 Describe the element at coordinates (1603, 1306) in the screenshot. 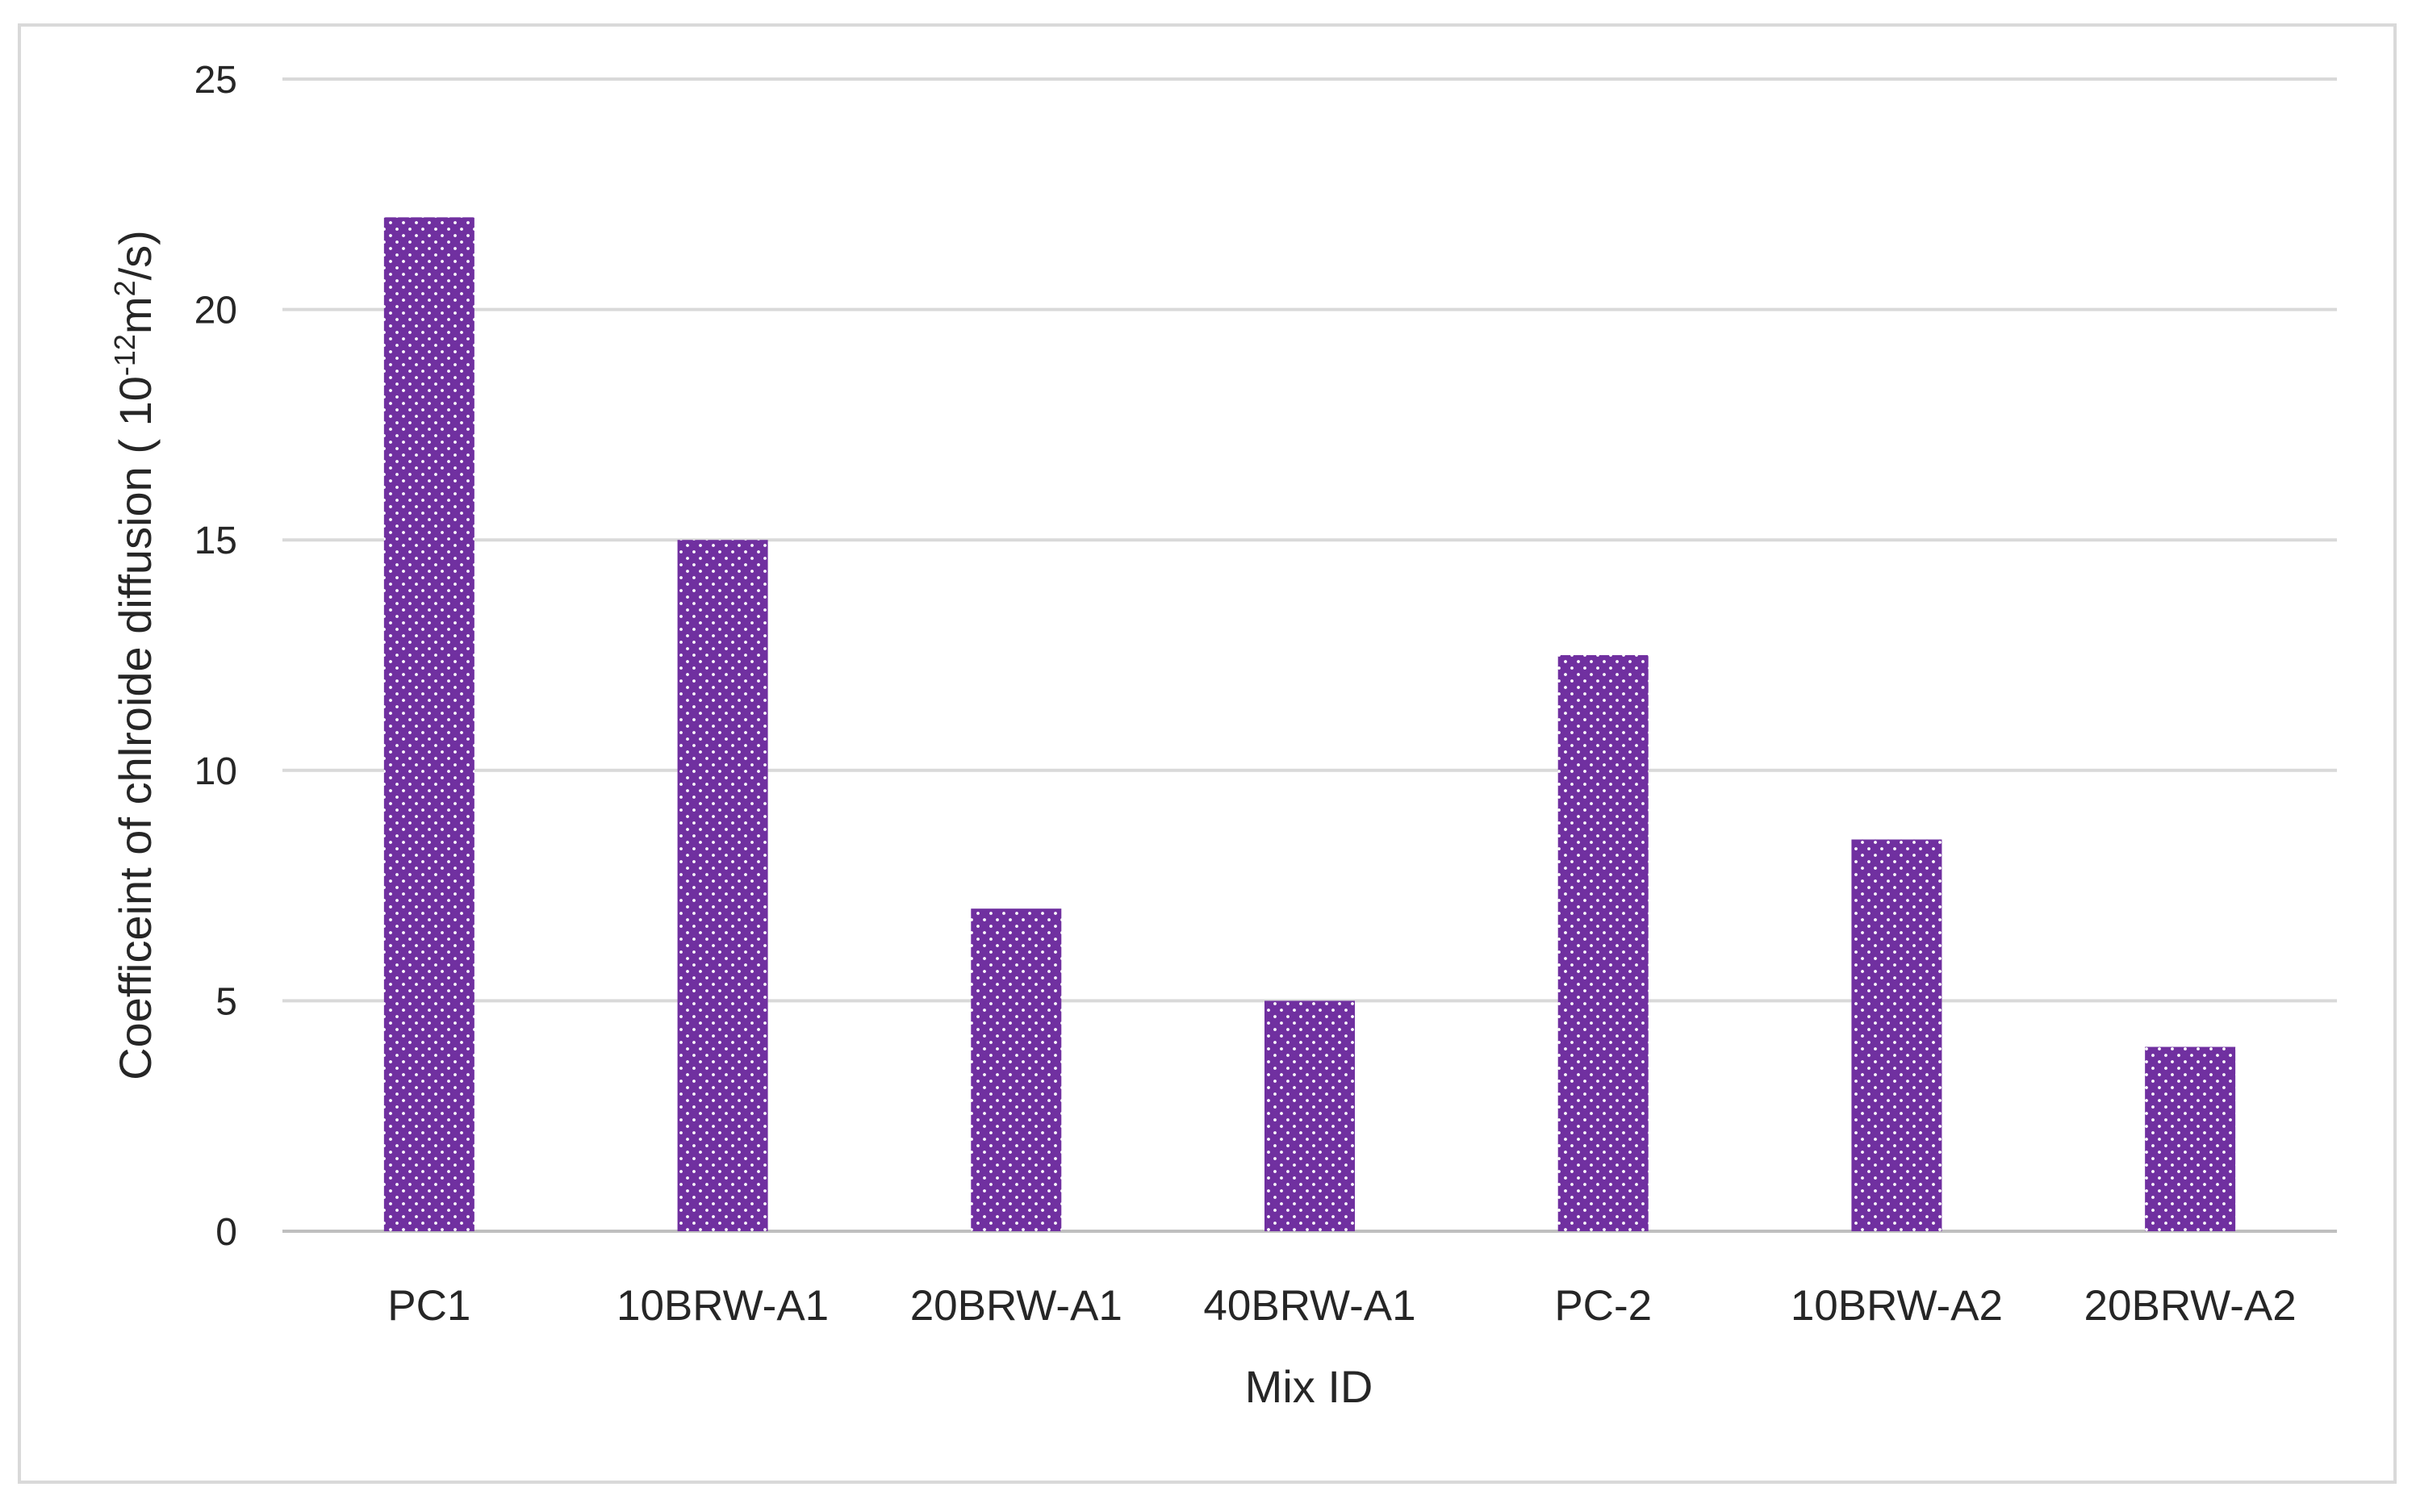

I see `x-tick-label-PC-2: PC-2` at that location.